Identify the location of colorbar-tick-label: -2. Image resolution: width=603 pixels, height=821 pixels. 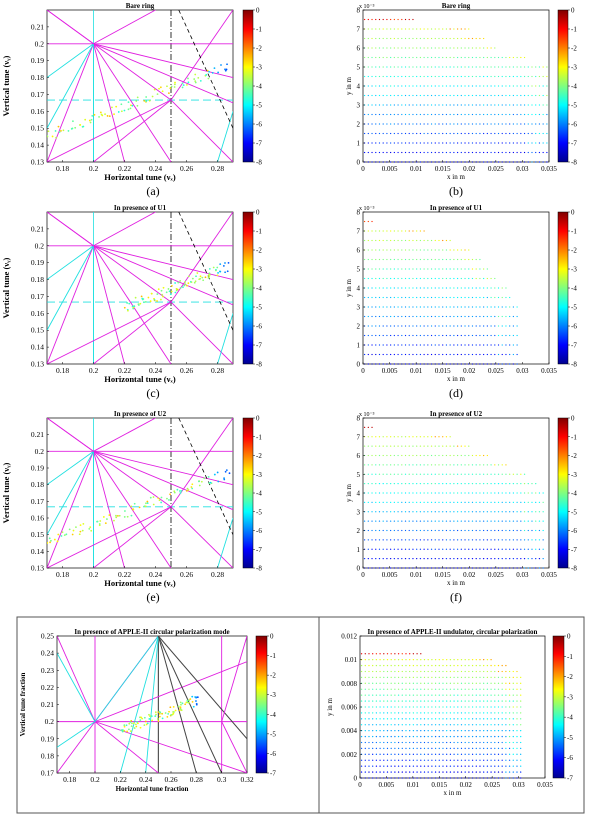
(574, 251).